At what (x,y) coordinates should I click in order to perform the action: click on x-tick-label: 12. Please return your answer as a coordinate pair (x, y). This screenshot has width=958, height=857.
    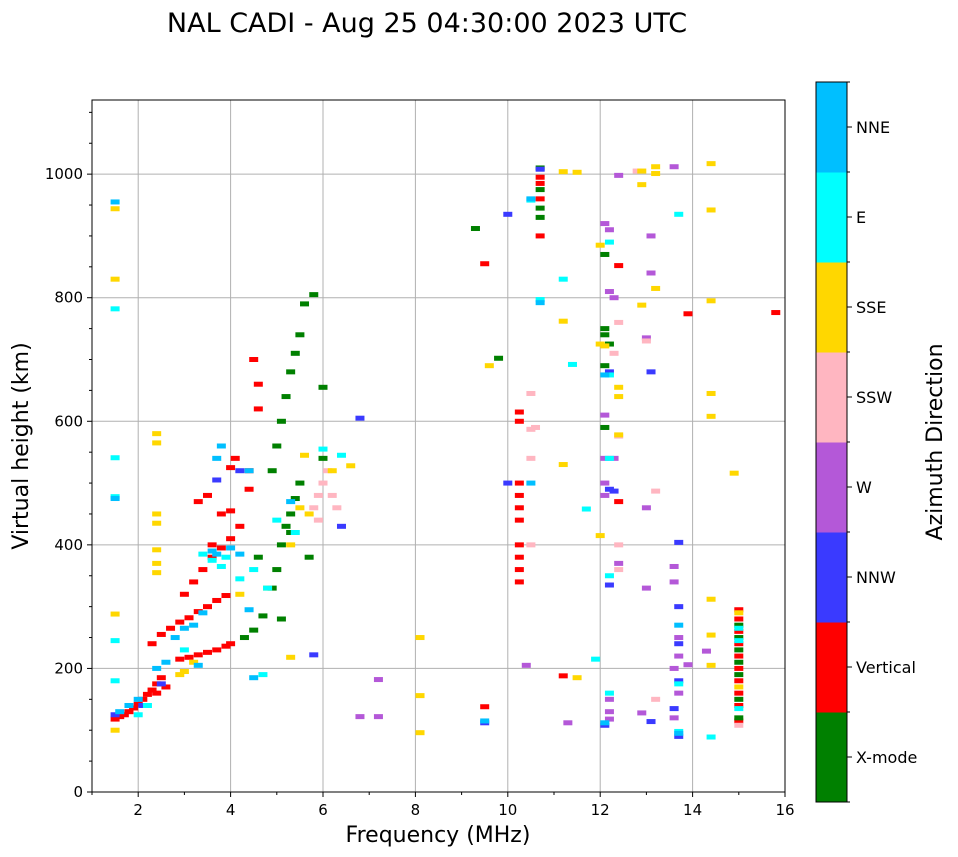
    Looking at the image, I should click on (600, 810).